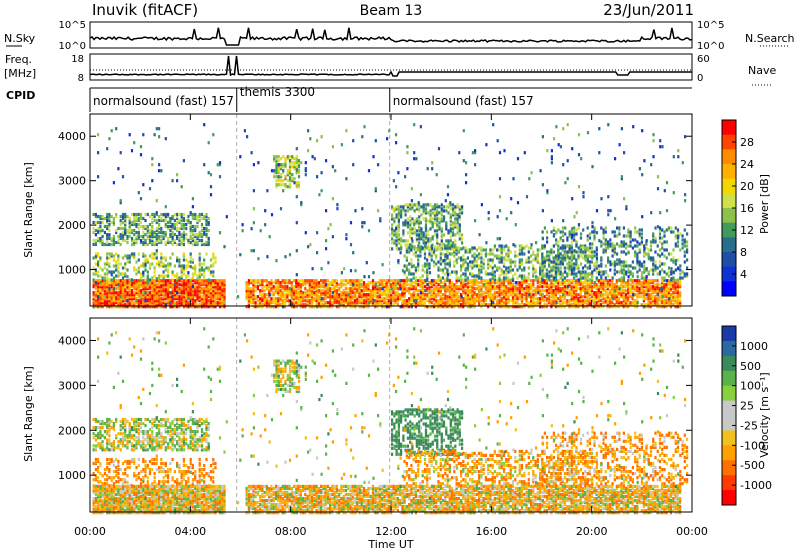  Describe the element at coordinates (277, 92) in the screenshot. I see `cpid-segment-label: themis 3300` at that location.